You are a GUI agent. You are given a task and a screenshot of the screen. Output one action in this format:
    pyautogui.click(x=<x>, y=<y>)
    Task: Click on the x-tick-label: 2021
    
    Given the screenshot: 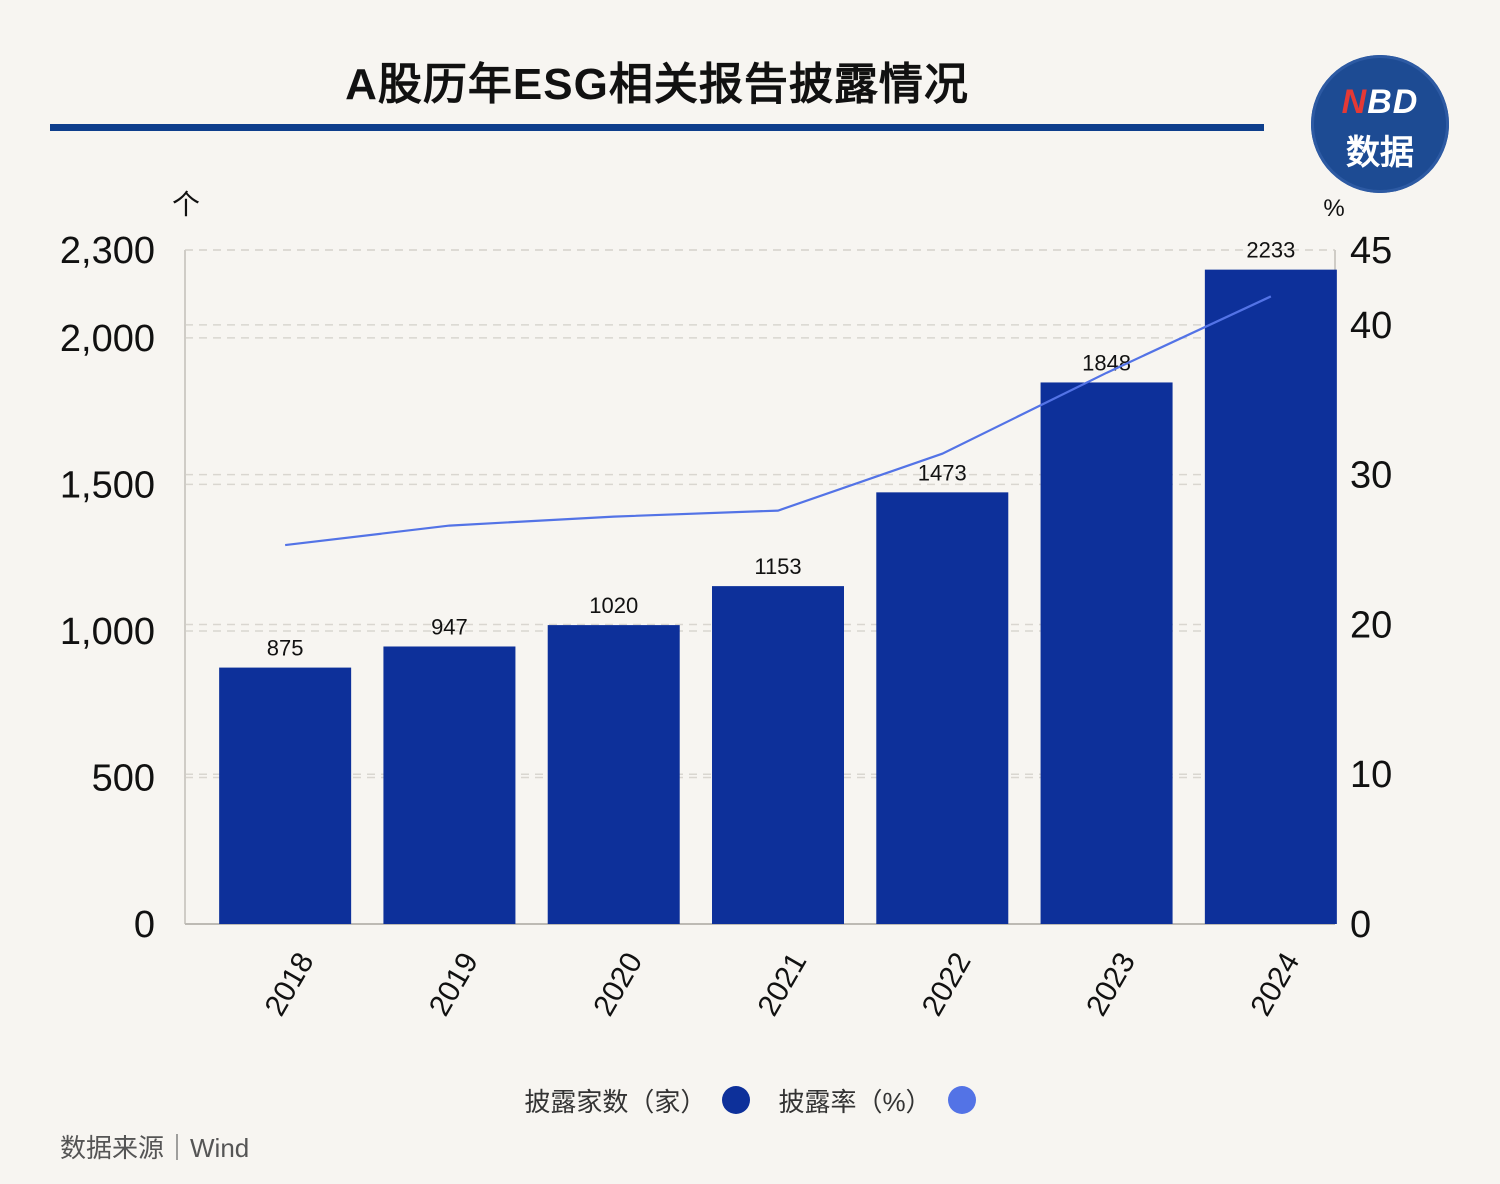 What is the action you would take?
    pyautogui.click(x=782, y=984)
    